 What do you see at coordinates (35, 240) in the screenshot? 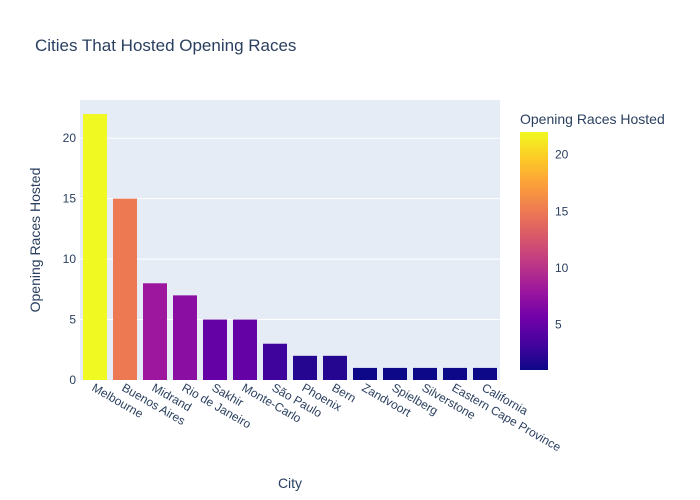
I see `y-axis-title: Opening Races Hosted` at bounding box center [35, 240].